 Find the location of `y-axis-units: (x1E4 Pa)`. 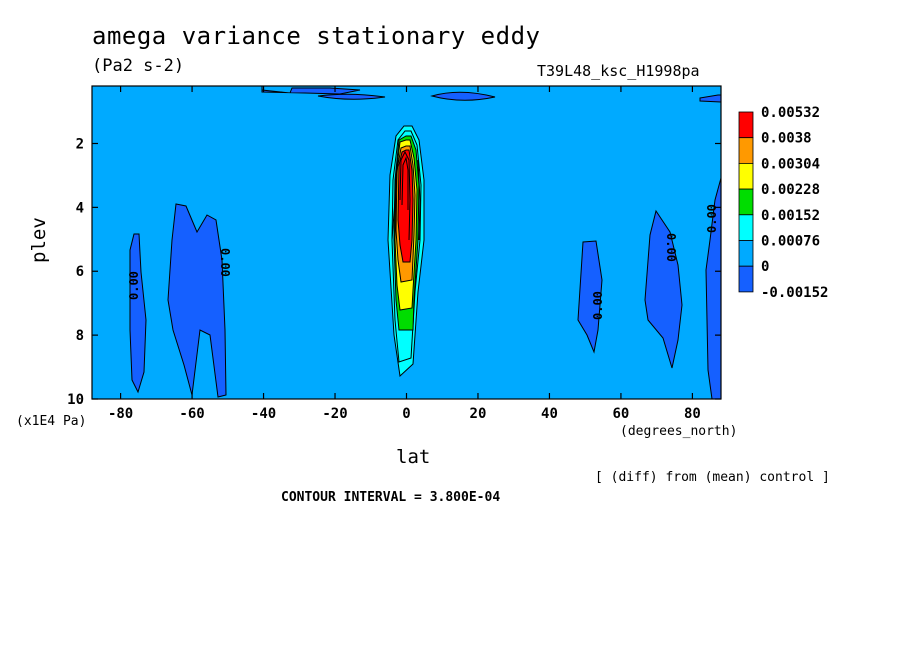

y-axis-units: (x1E4 Pa) is located at coordinates (51, 421).